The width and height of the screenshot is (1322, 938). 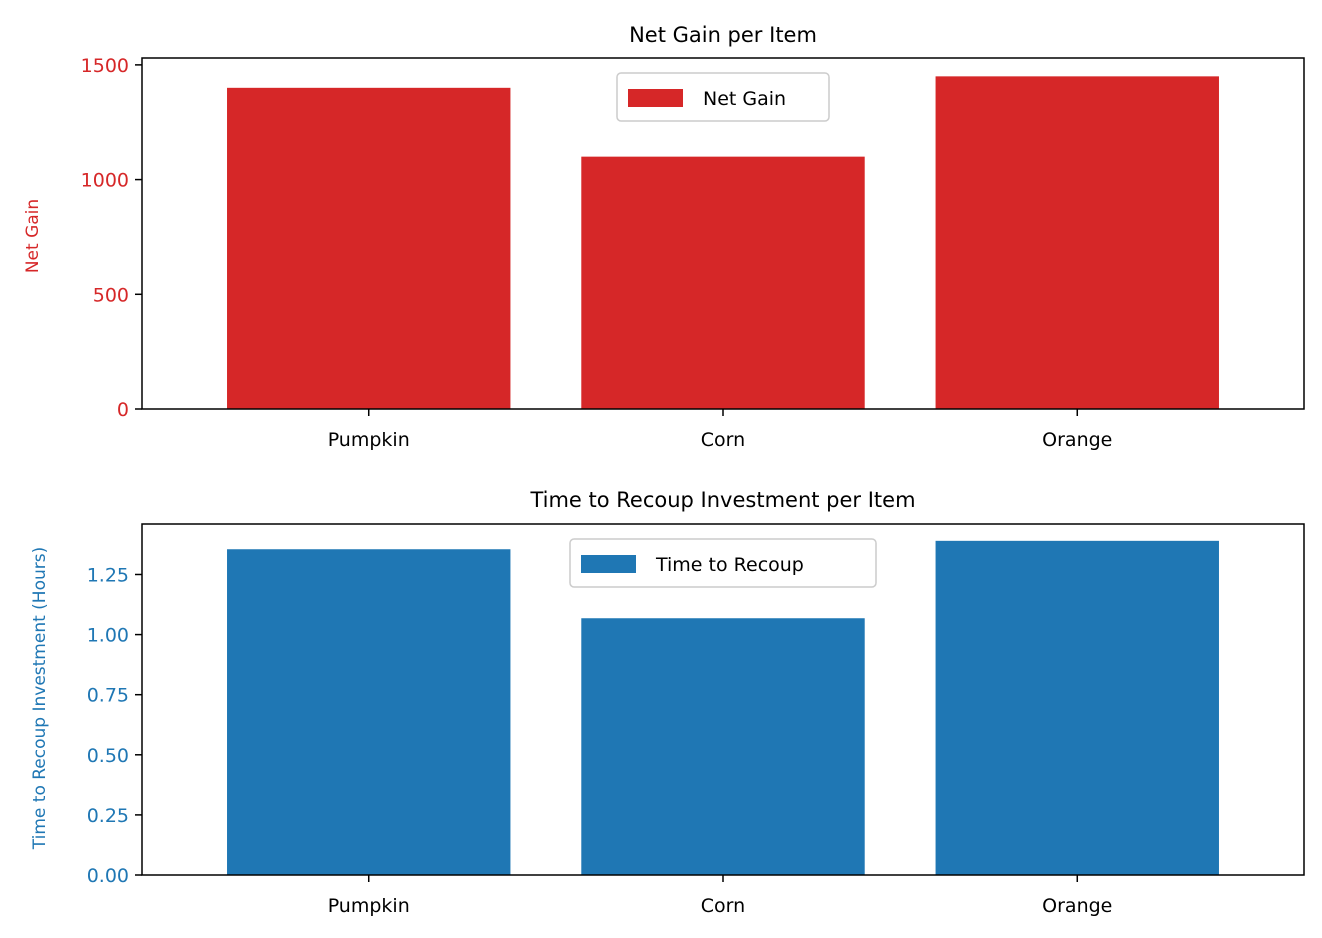 What do you see at coordinates (108, 876) in the screenshot?
I see `y-tick-label: 0.00` at bounding box center [108, 876].